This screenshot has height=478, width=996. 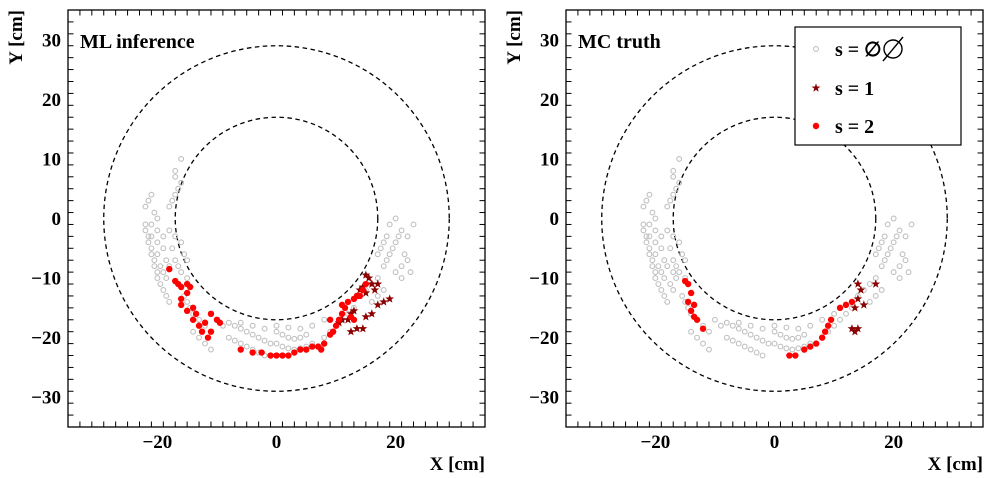 I want to click on legend-box, so click(x=878, y=86).